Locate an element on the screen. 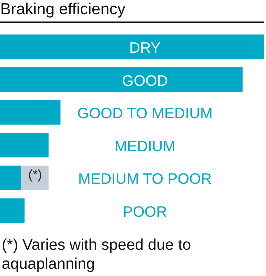 This screenshot has height=276, width=266. annotation: (*) Varies with speed due to aquaplanning is located at coordinates (96, 255).